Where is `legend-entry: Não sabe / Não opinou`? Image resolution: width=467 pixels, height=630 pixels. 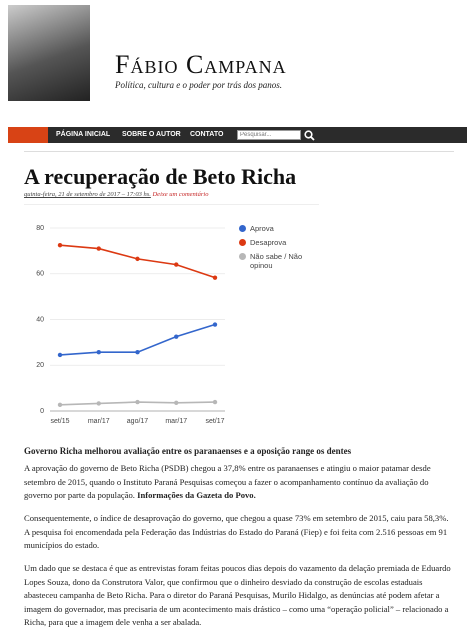 legend-entry: Não sabe / Não opinou is located at coordinates (274, 261).